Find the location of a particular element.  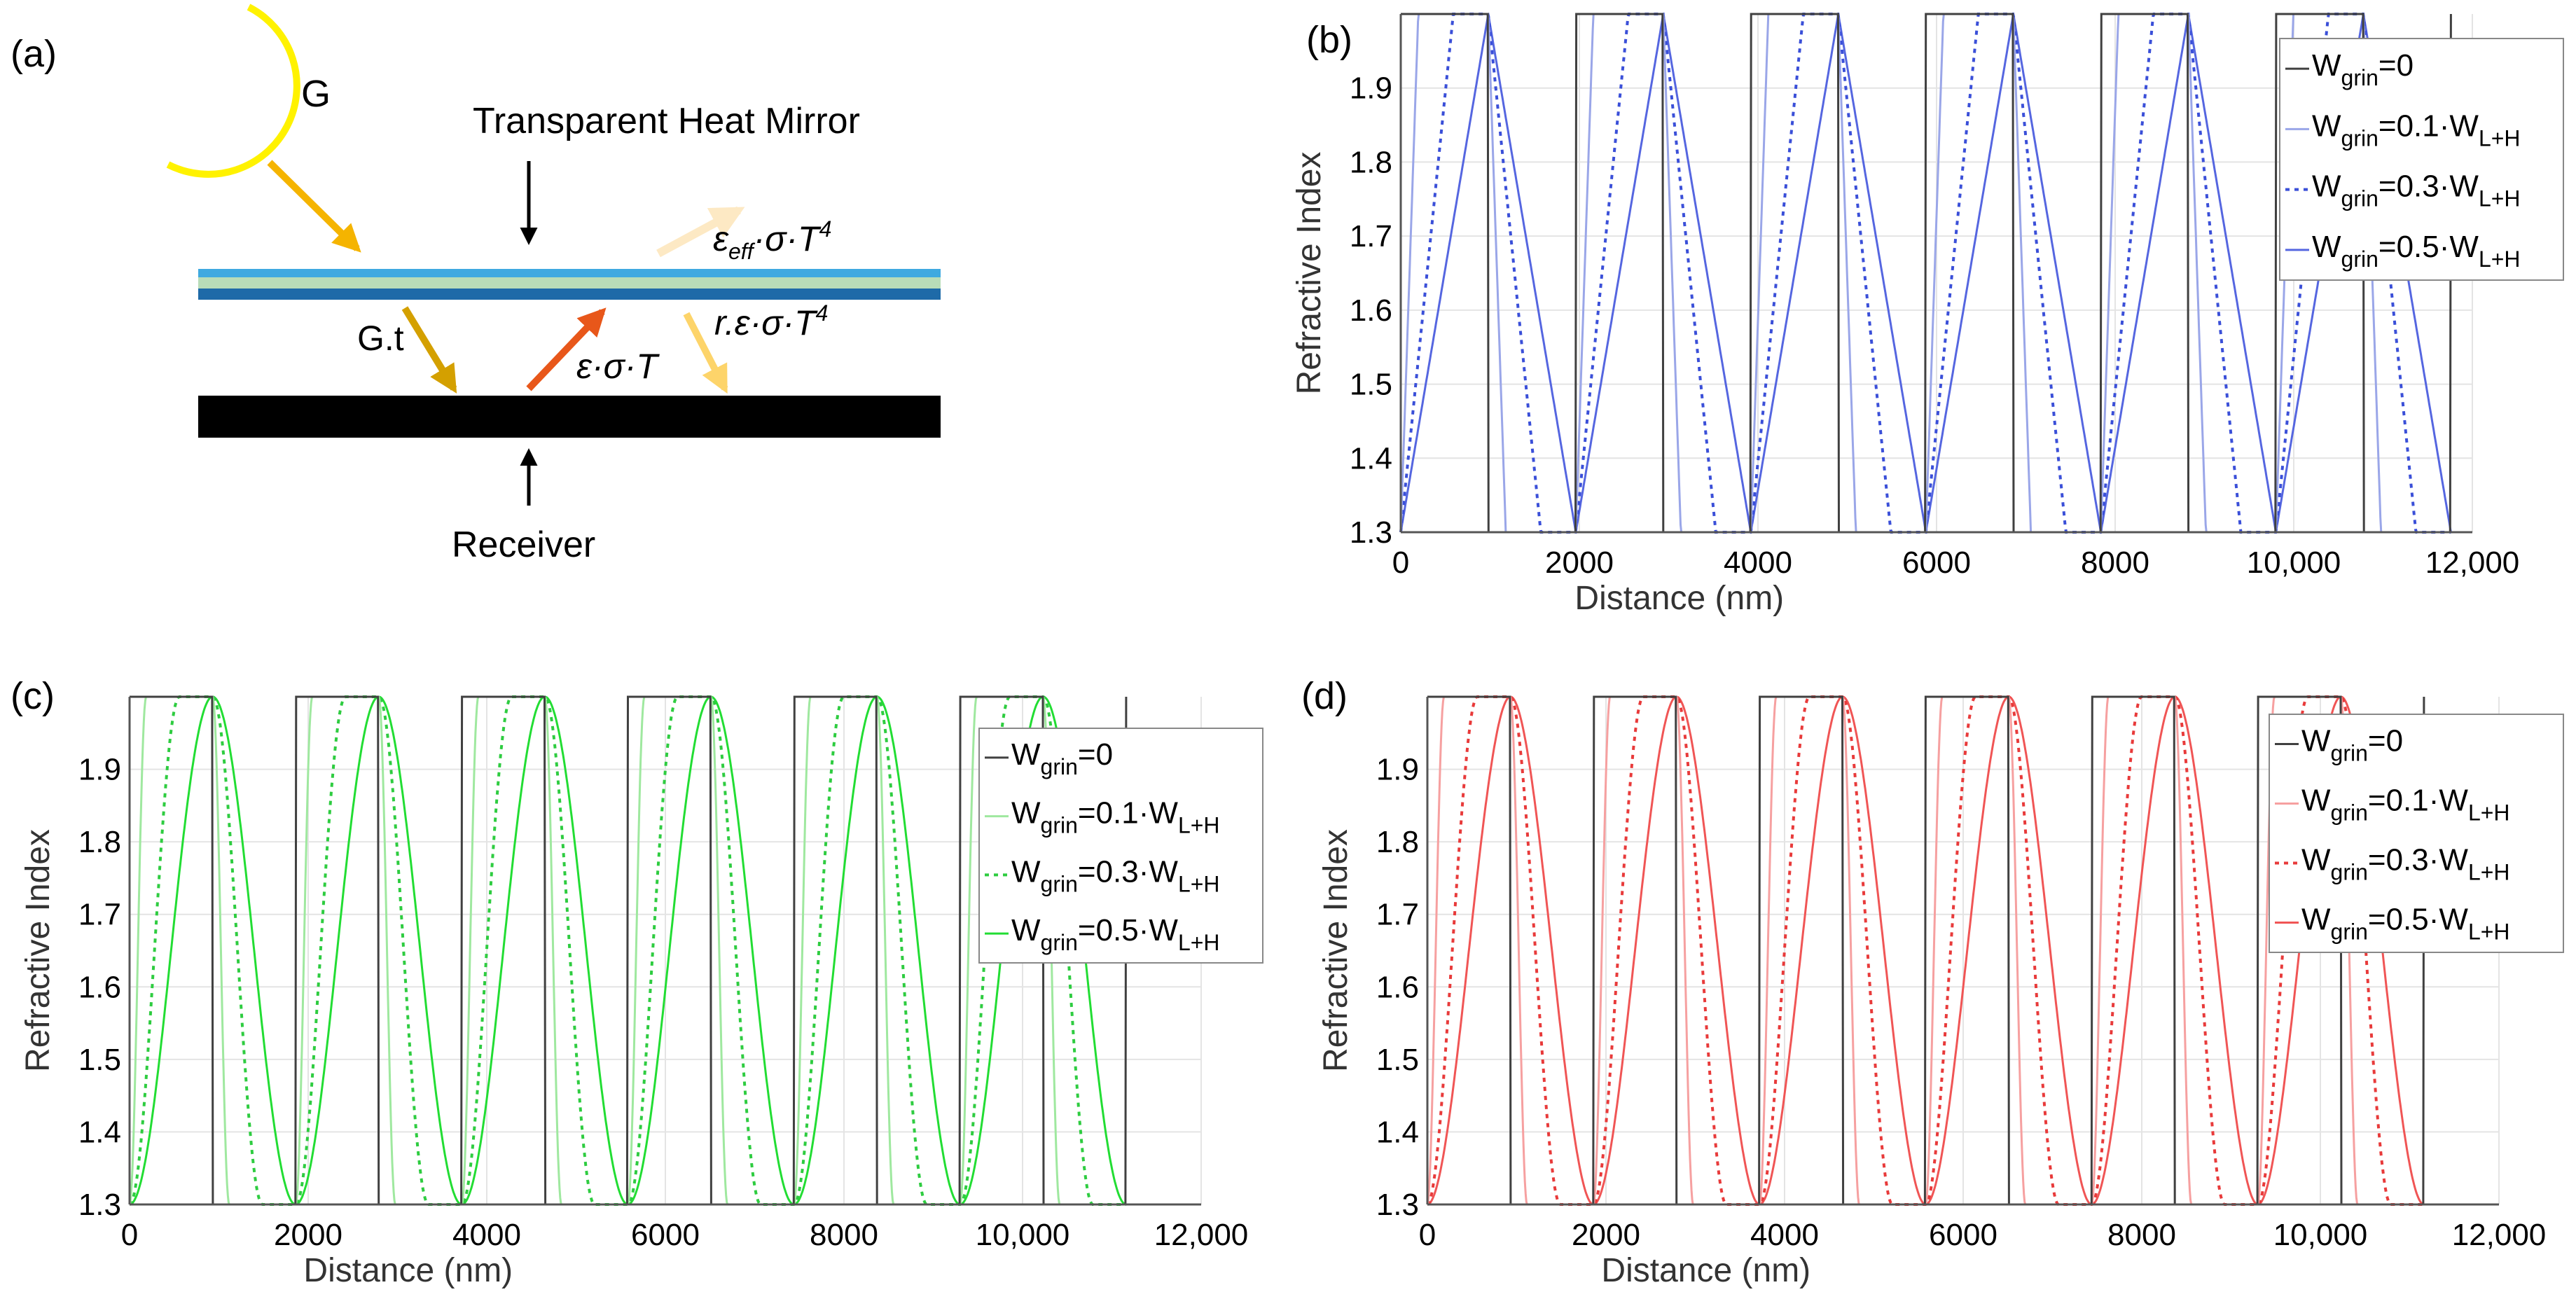

mirror-layer-middle is located at coordinates (570, 283).